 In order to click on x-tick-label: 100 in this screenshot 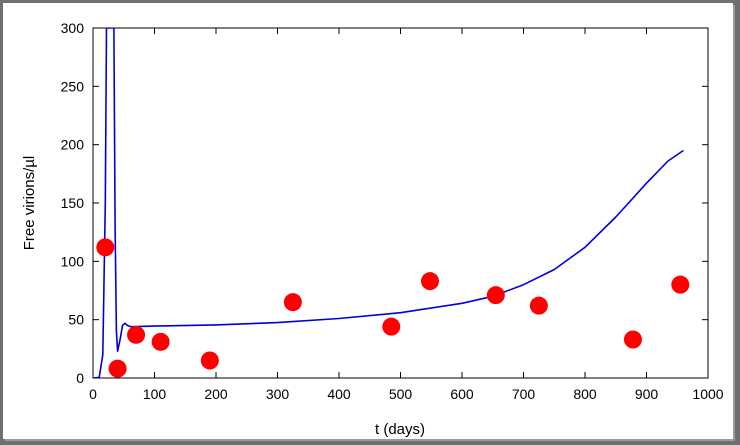, I will do `click(155, 394)`.